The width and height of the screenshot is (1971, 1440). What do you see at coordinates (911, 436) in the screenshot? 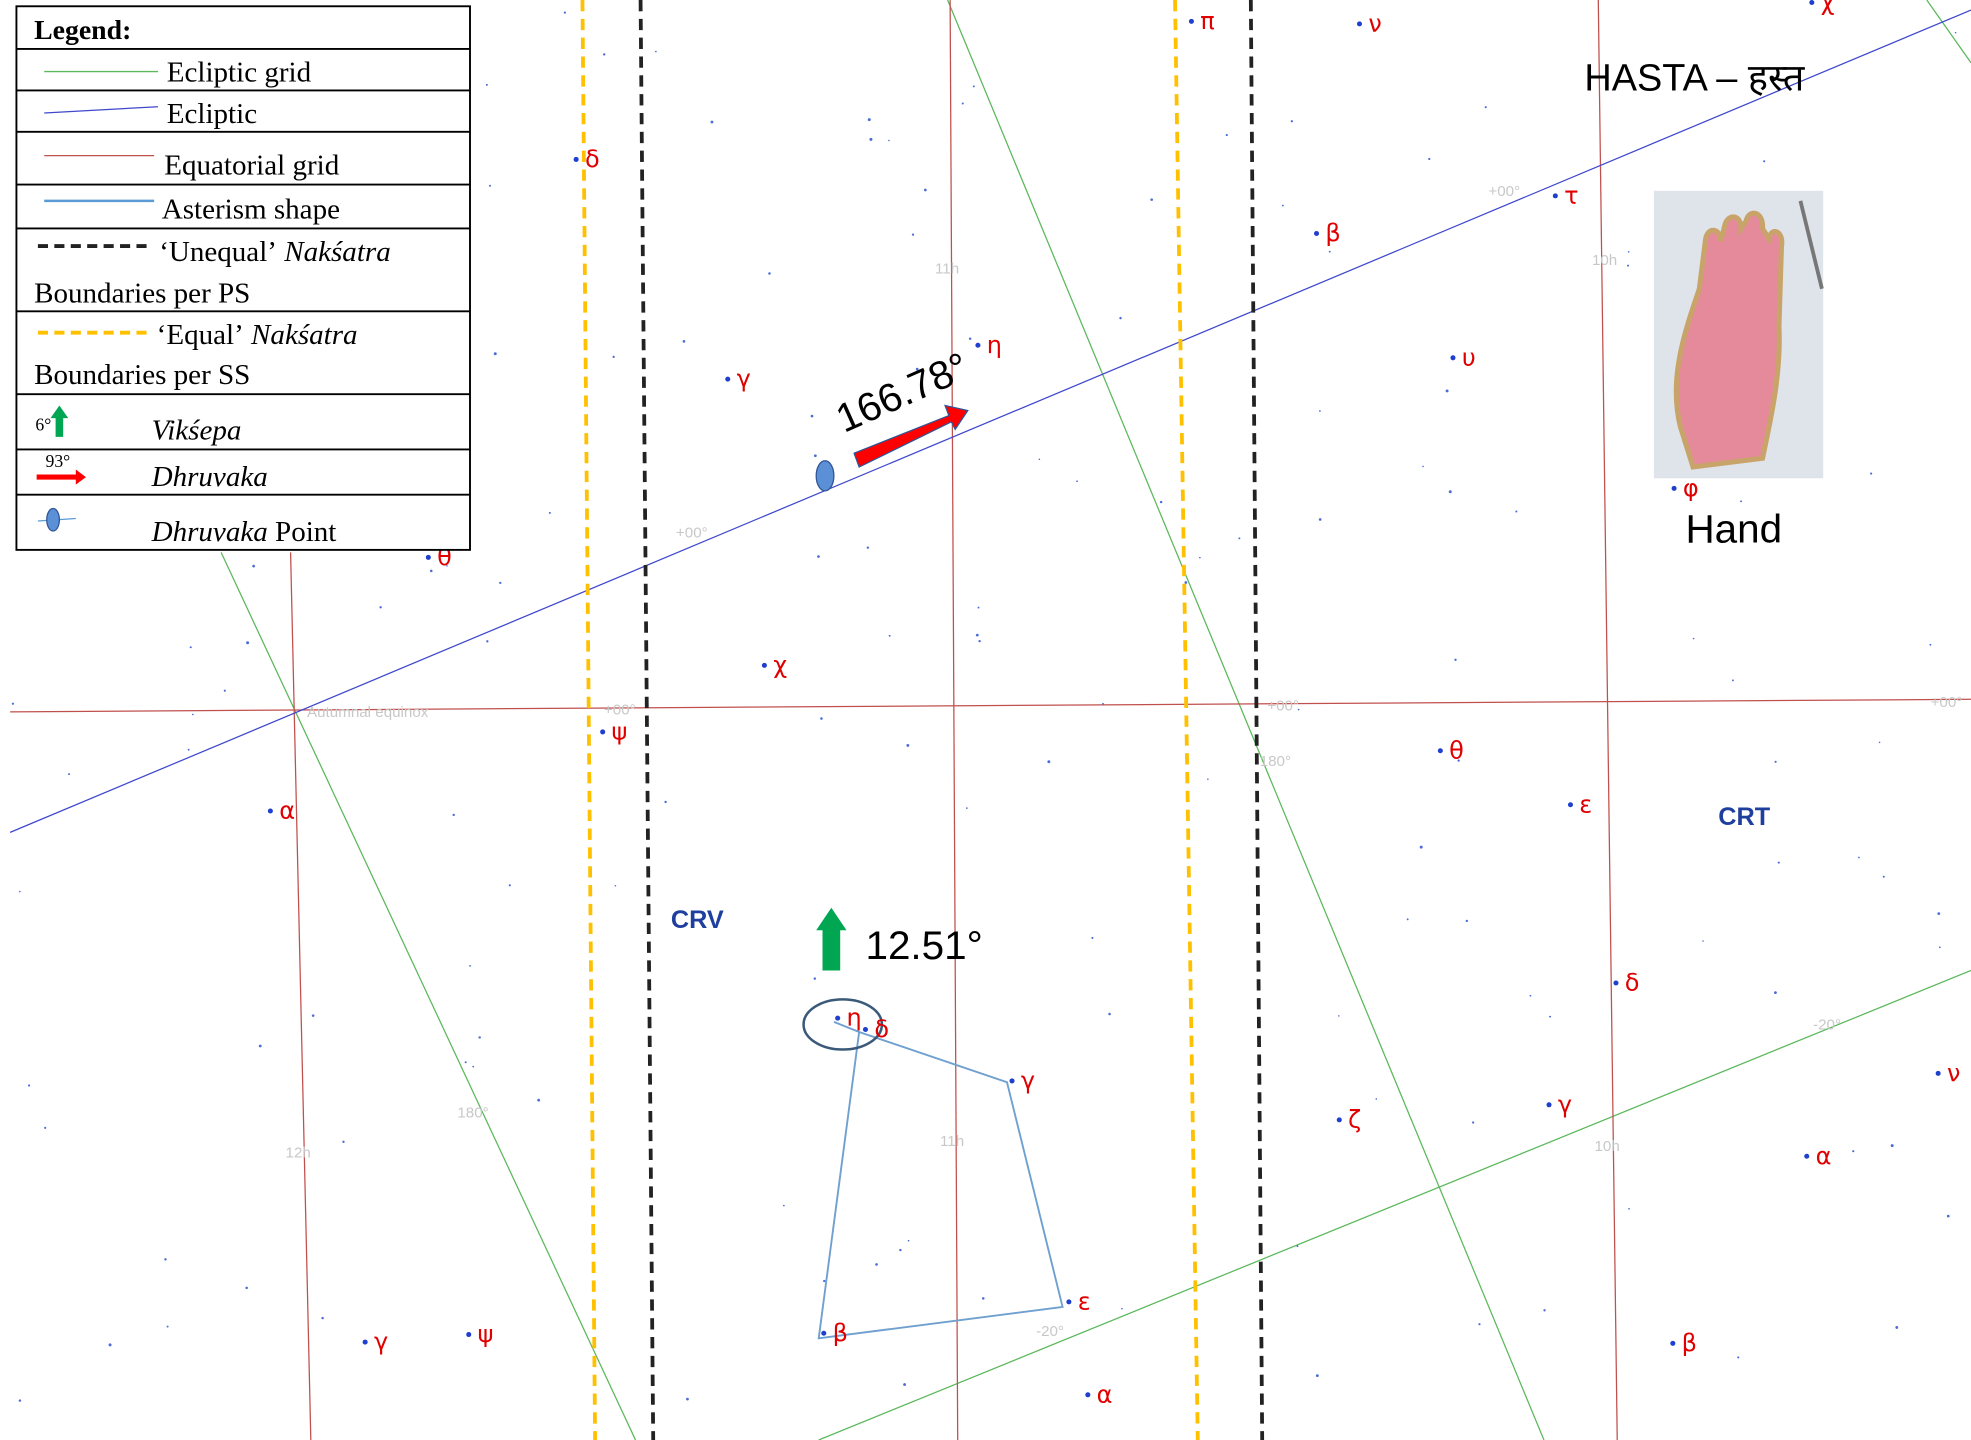
I see `dhruvaka-arrow` at bounding box center [911, 436].